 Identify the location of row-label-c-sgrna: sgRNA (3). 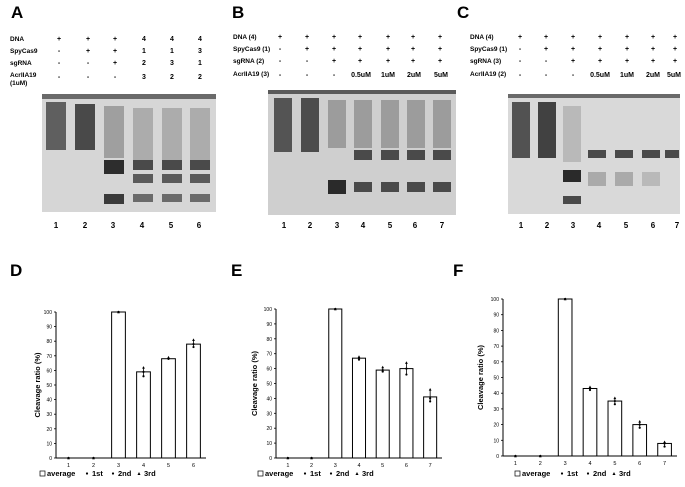
(486, 61).